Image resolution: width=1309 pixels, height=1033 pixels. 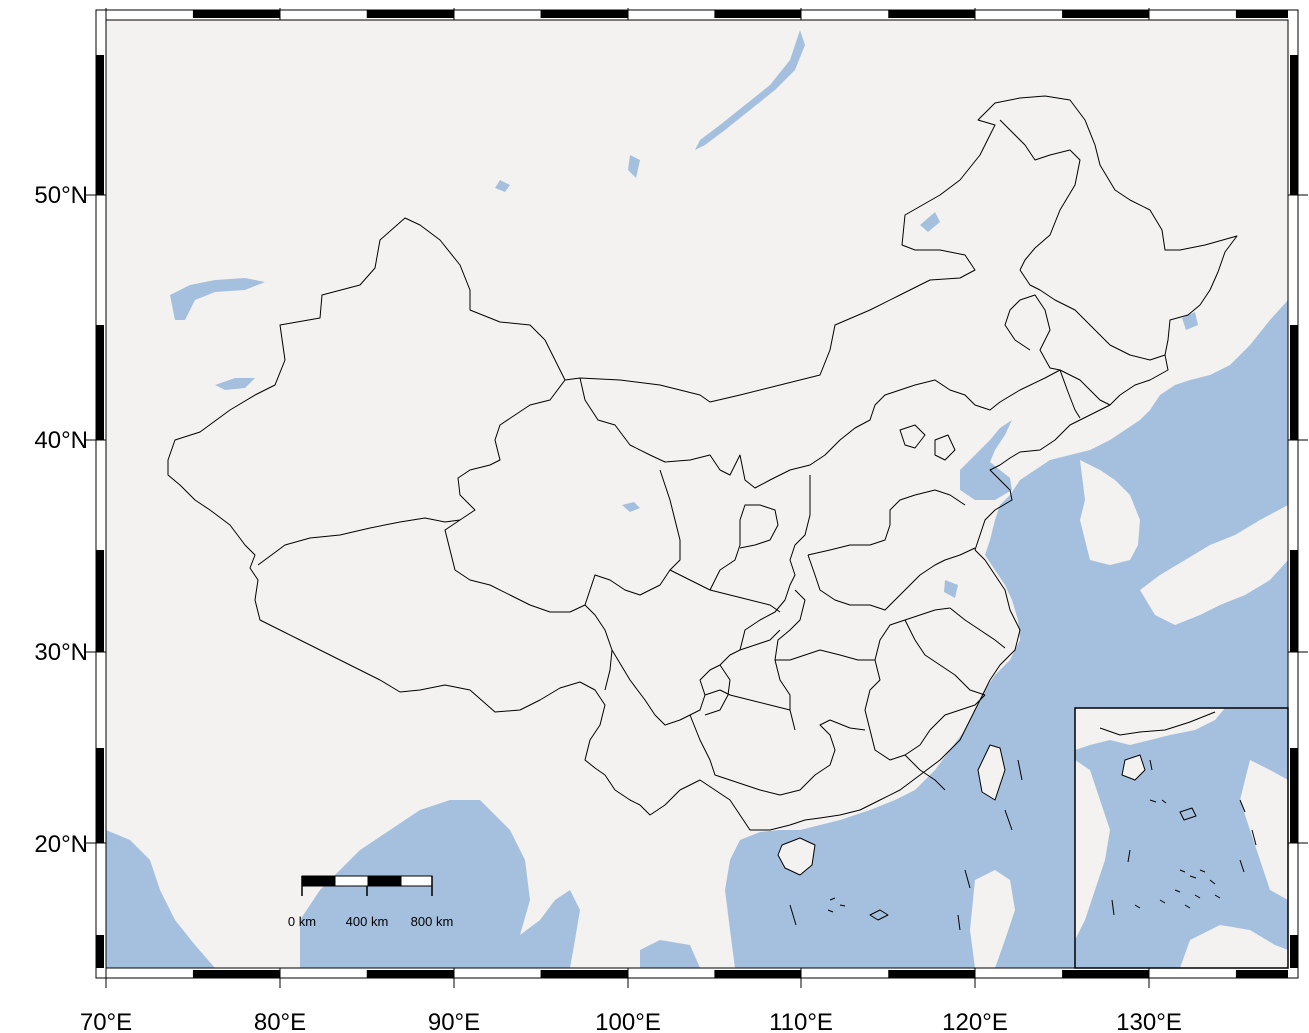 I want to click on scale-label: 800 km, so click(x=432, y=921).